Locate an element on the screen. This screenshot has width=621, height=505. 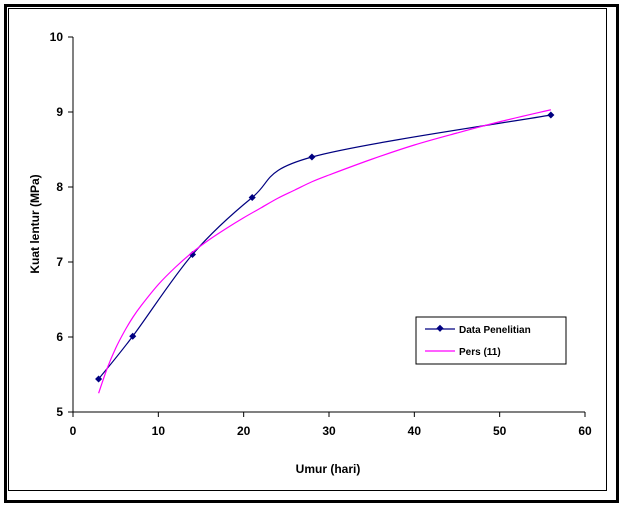
x-tick-label: 40 is located at coordinates (415, 431).